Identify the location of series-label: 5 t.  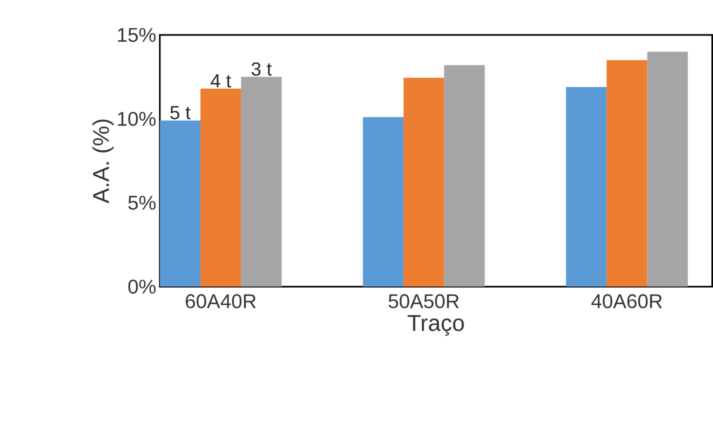
(180, 113).